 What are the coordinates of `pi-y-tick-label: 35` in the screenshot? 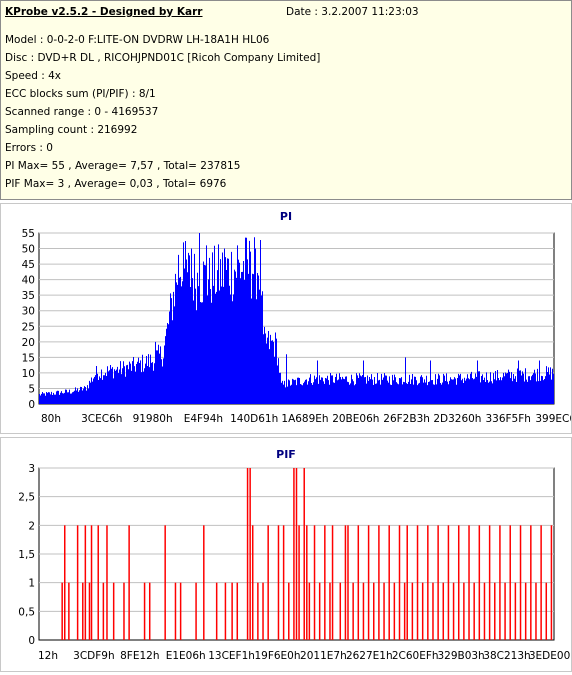 It's located at (28, 296).